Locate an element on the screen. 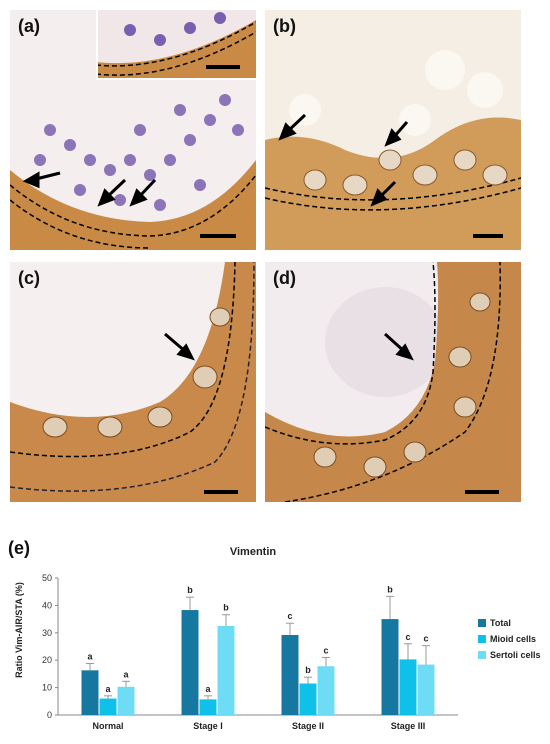  tissue-micrograph-a is located at coordinates (133, 130).